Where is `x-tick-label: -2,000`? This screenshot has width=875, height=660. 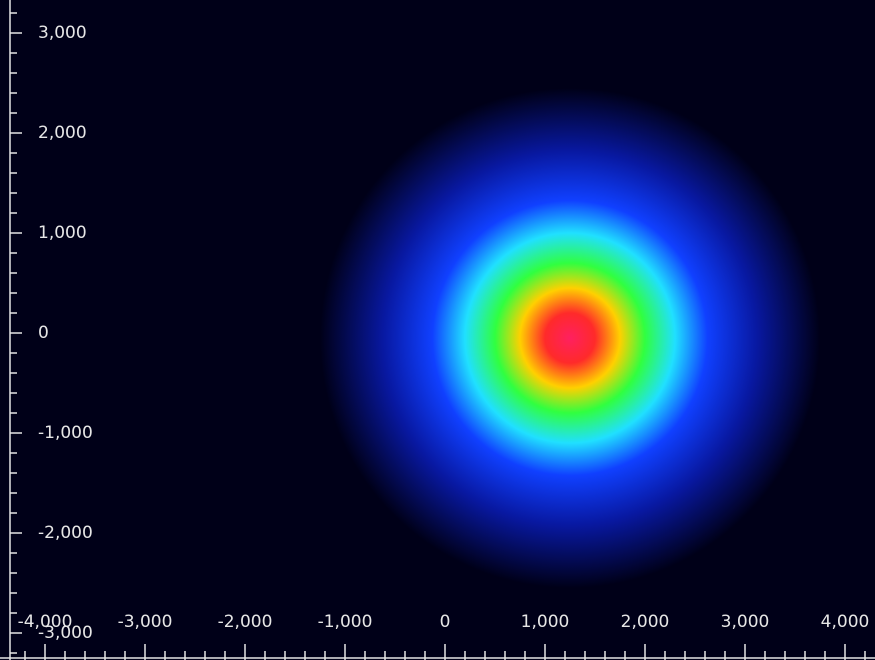
x-tick-label: -2,000 is located at coordinates (245, 622).